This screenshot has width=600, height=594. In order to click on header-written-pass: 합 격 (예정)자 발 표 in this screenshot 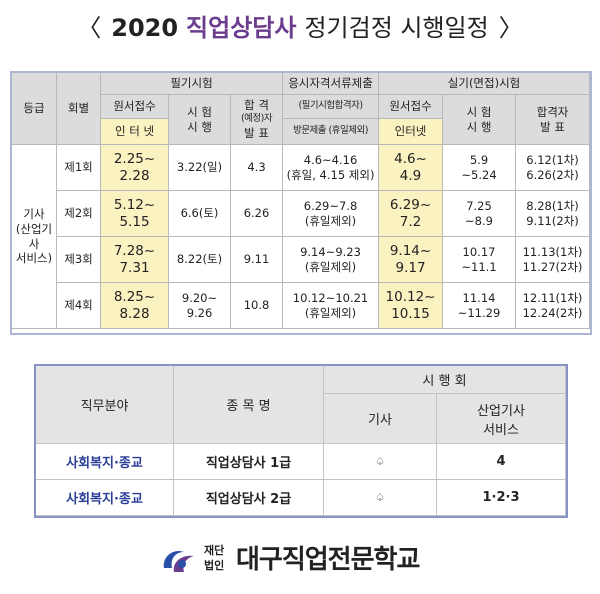, I will do `click(256, 119)`.